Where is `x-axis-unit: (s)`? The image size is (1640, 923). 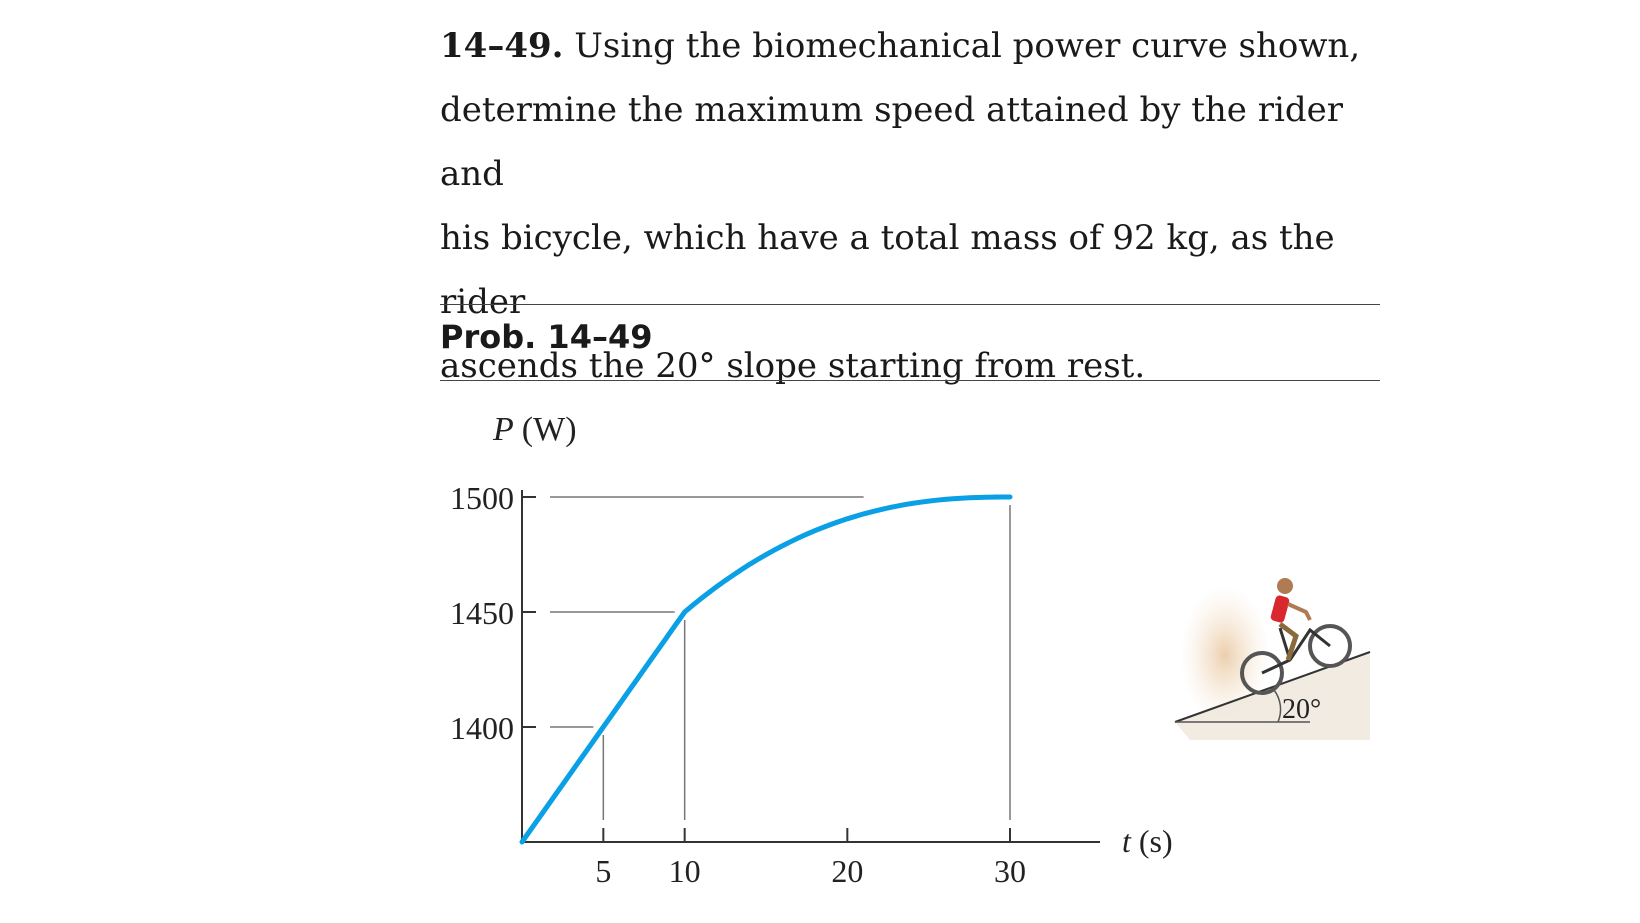
x-axis-unit: (s) is located at coordinates (1156, 841).